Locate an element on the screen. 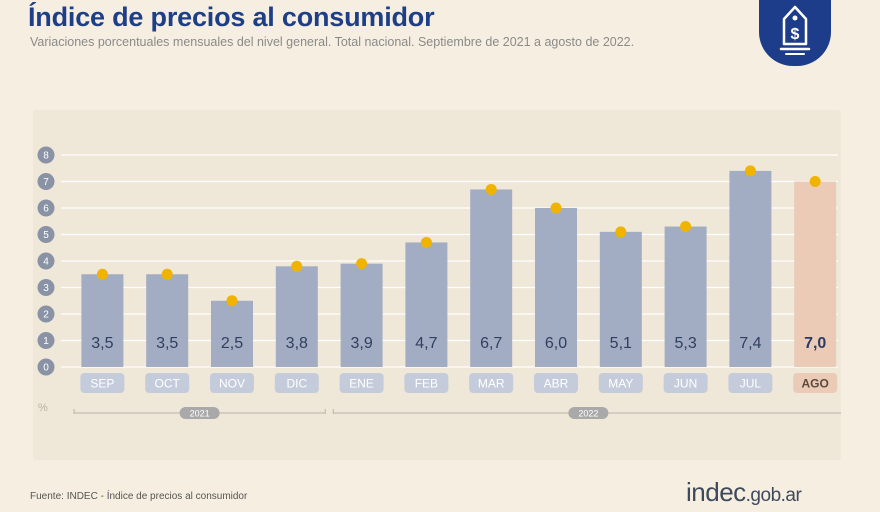 The height and width of the screenshot is (512, 880). value-label: 5,3 is located at coordinates (685, 343).